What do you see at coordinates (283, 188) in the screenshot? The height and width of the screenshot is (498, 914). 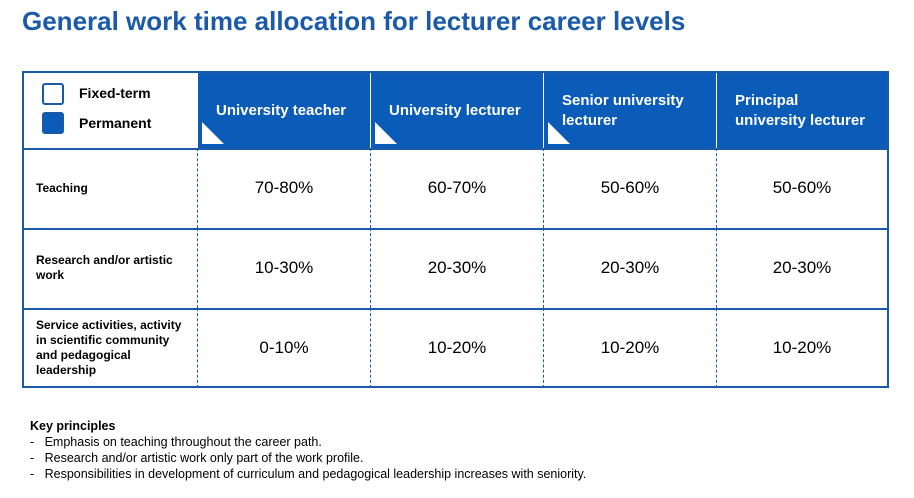 I see `cell-value: 70-80%` at bounding box center [283, 188].